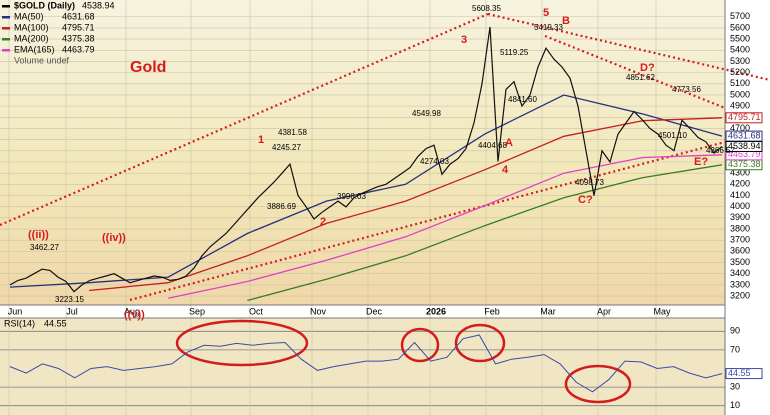  I want to click on y-tick-label: 3200, so click(740, 295).